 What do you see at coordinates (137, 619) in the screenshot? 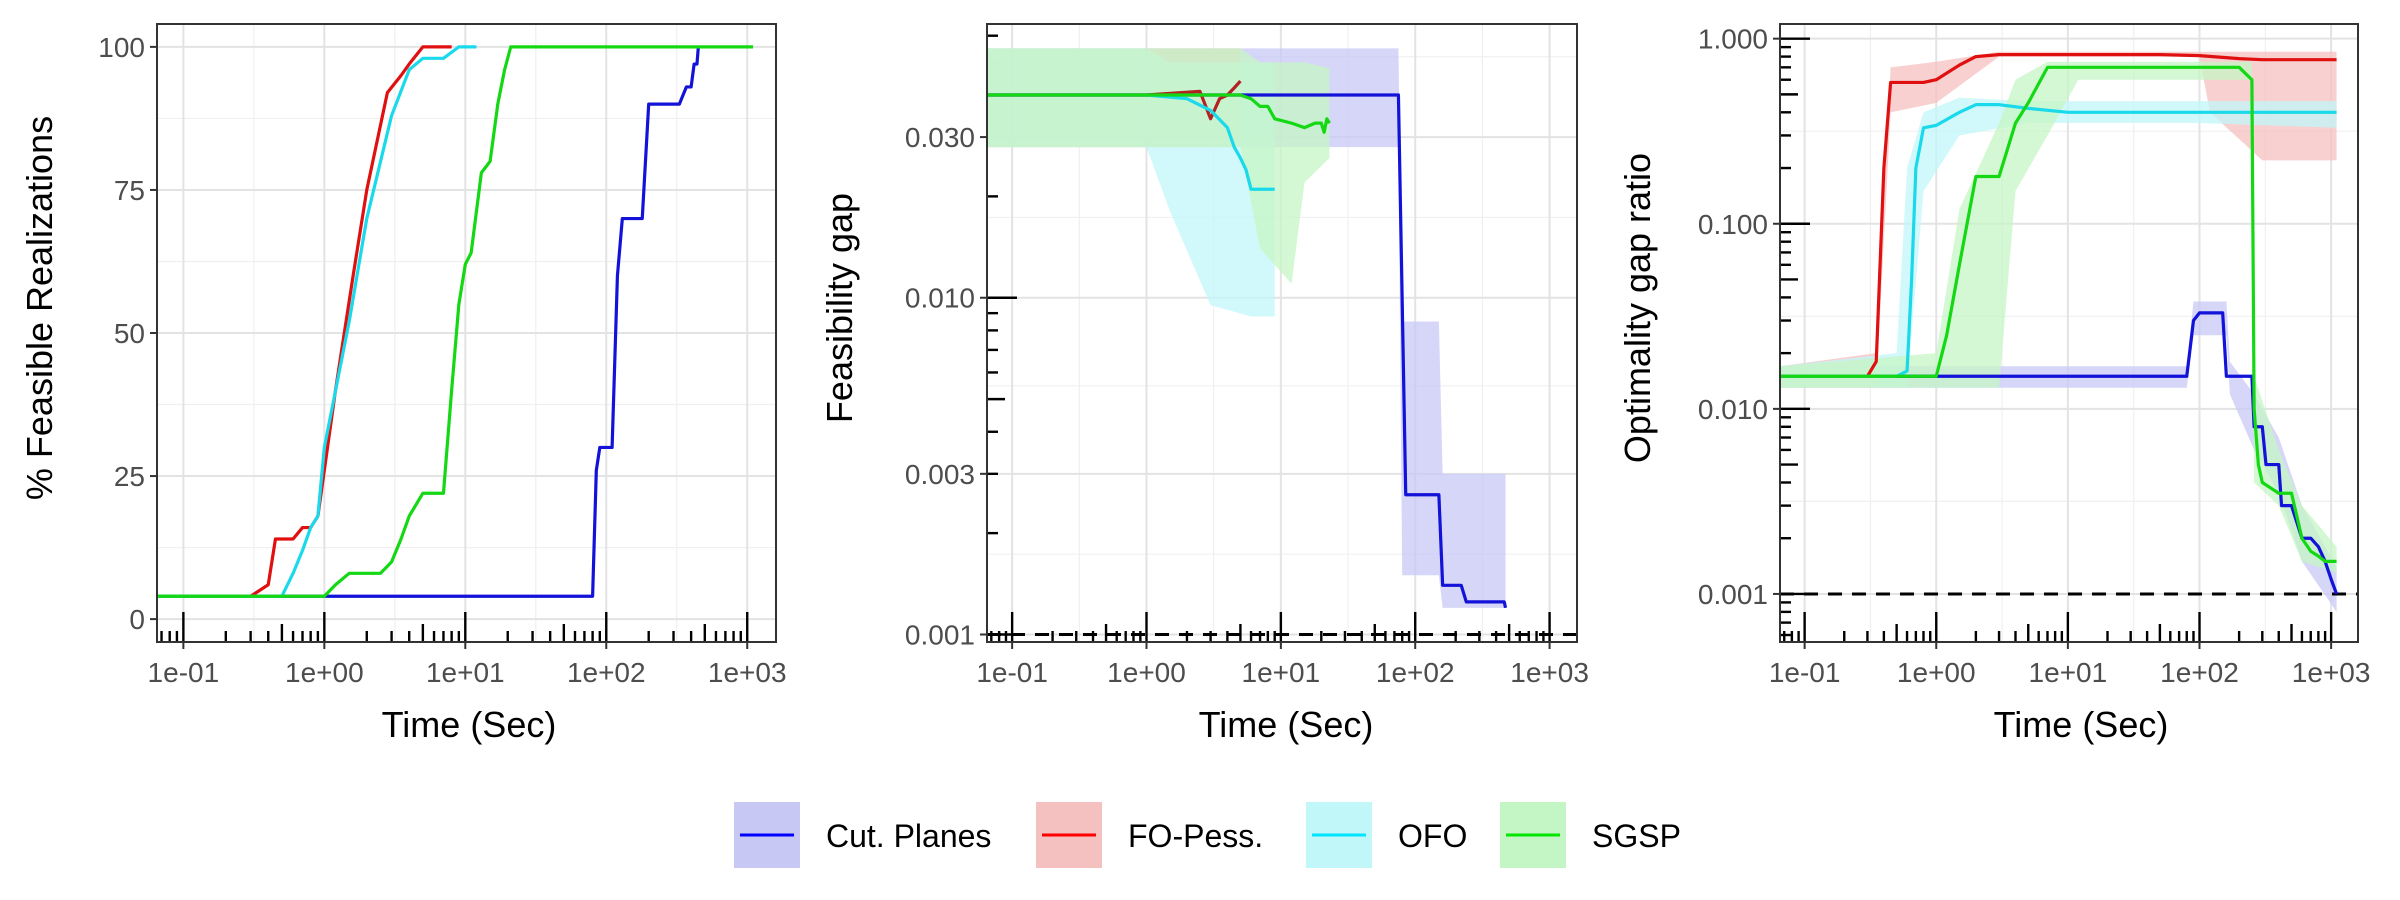
I see `y-tick-label: 0` at bounding box center [137, 619].